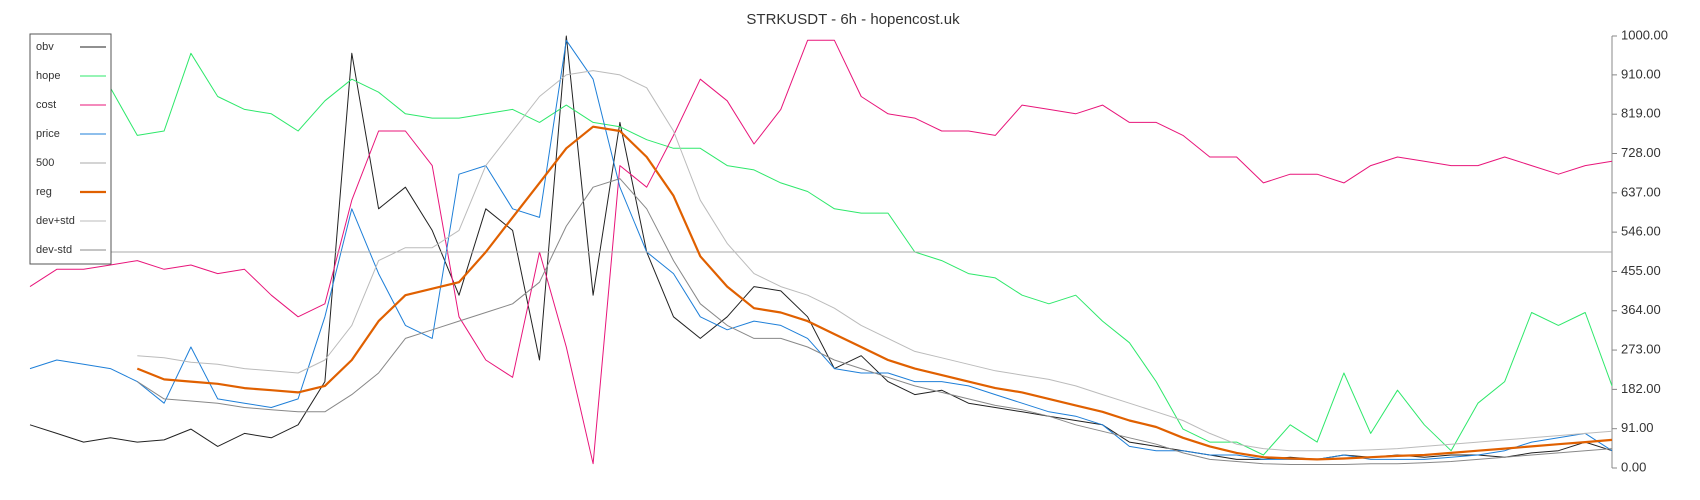 This screenshot has height=500, width=1700. I want to click on legend-label: price, so click(48, 134).